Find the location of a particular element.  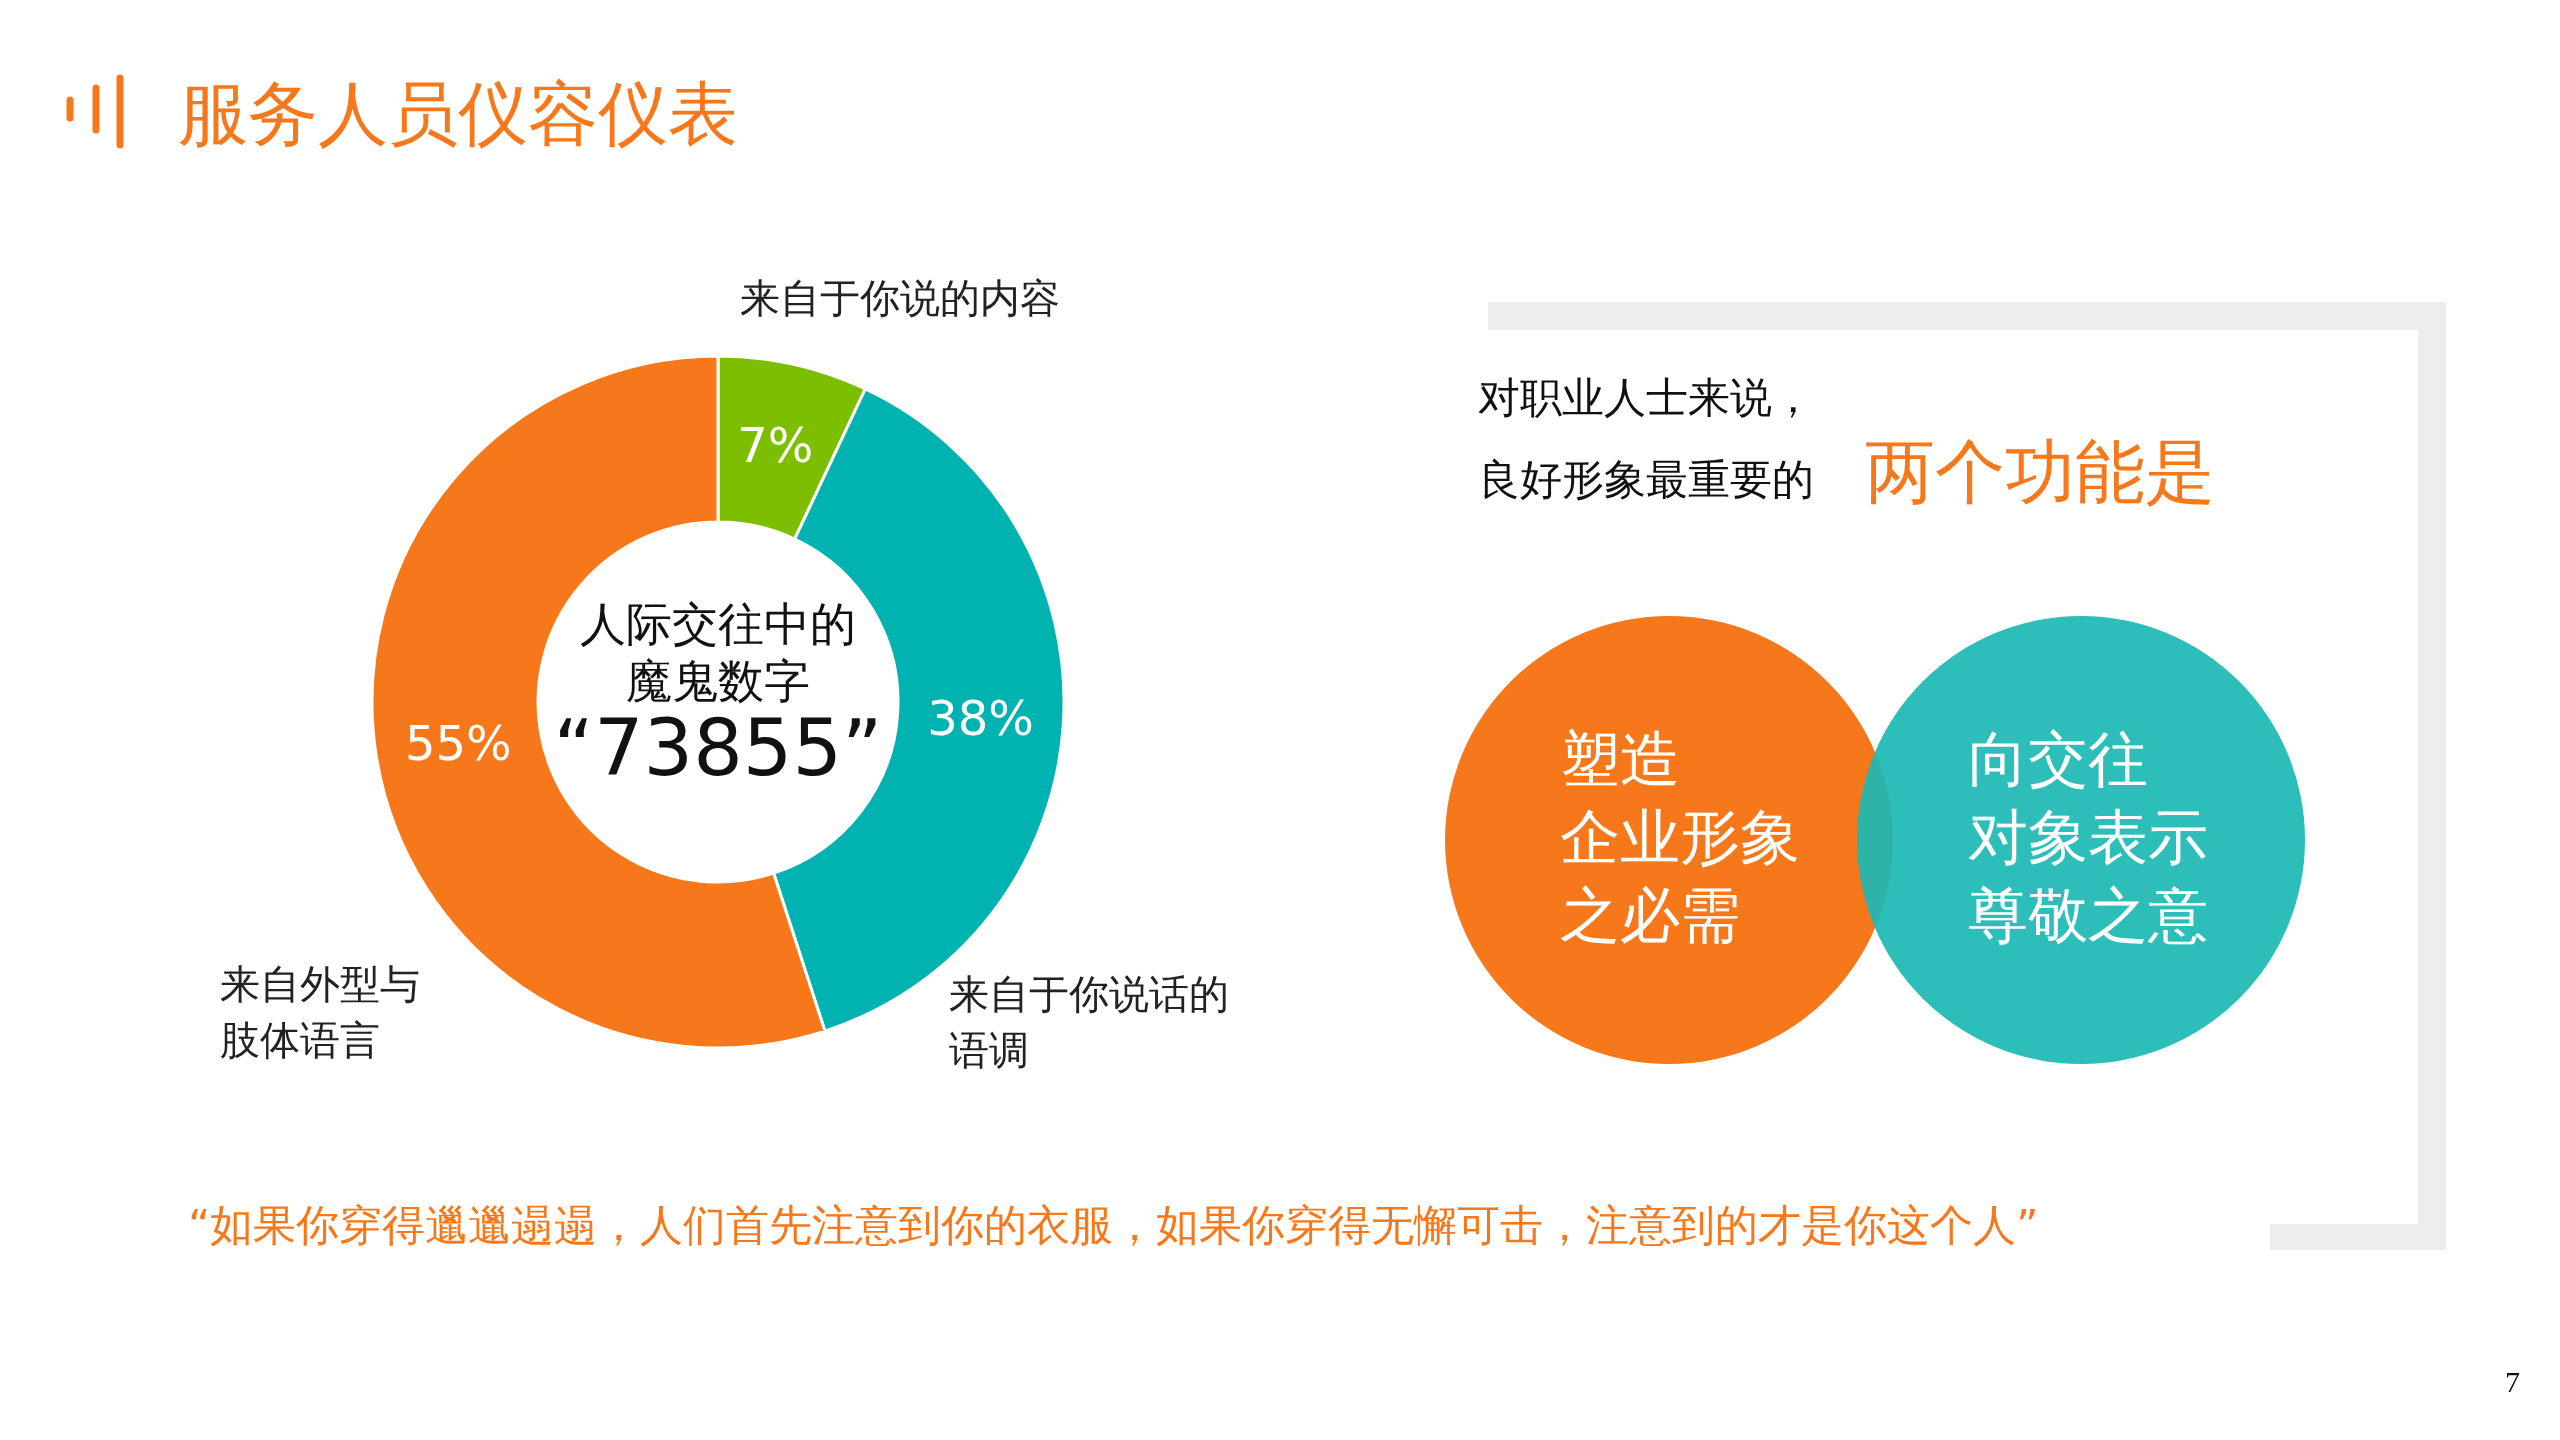

text: 塑造企业形象之必需 is located at coordinates (1680, 837).